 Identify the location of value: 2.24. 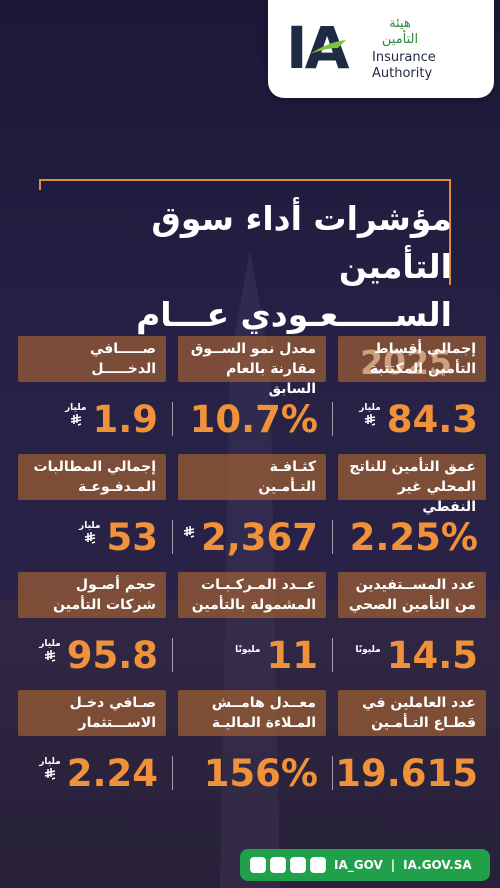
(112, 773).